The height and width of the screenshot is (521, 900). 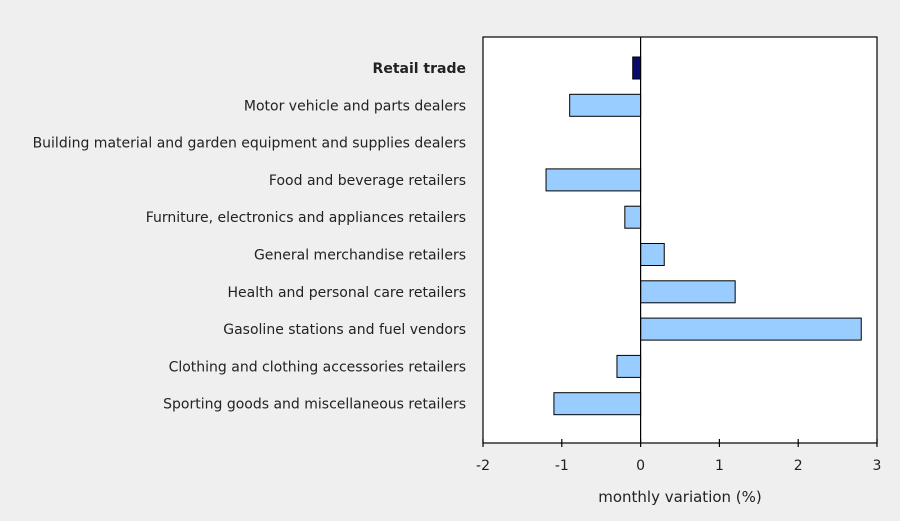 I want to click on x-tick-label-5: 3, so click(x=877, y=466).